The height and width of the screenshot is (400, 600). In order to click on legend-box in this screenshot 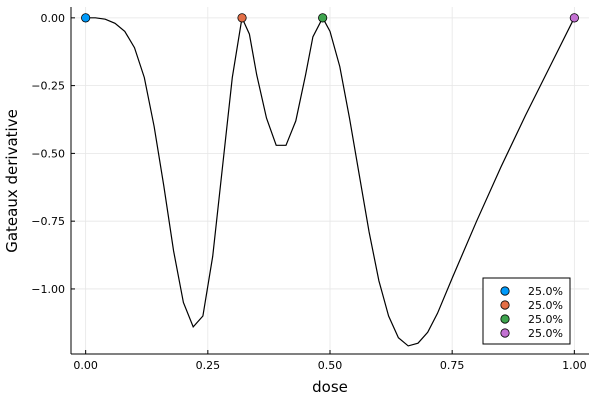, I will do `click(526, 311)`.